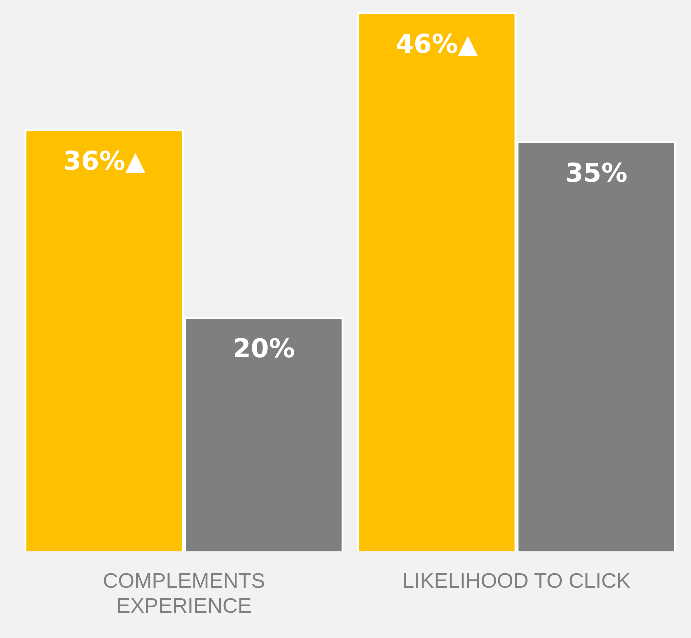  Describe the element at coordinates (264, 349) in the screenshot. I see `data-label: 20%` at that location.